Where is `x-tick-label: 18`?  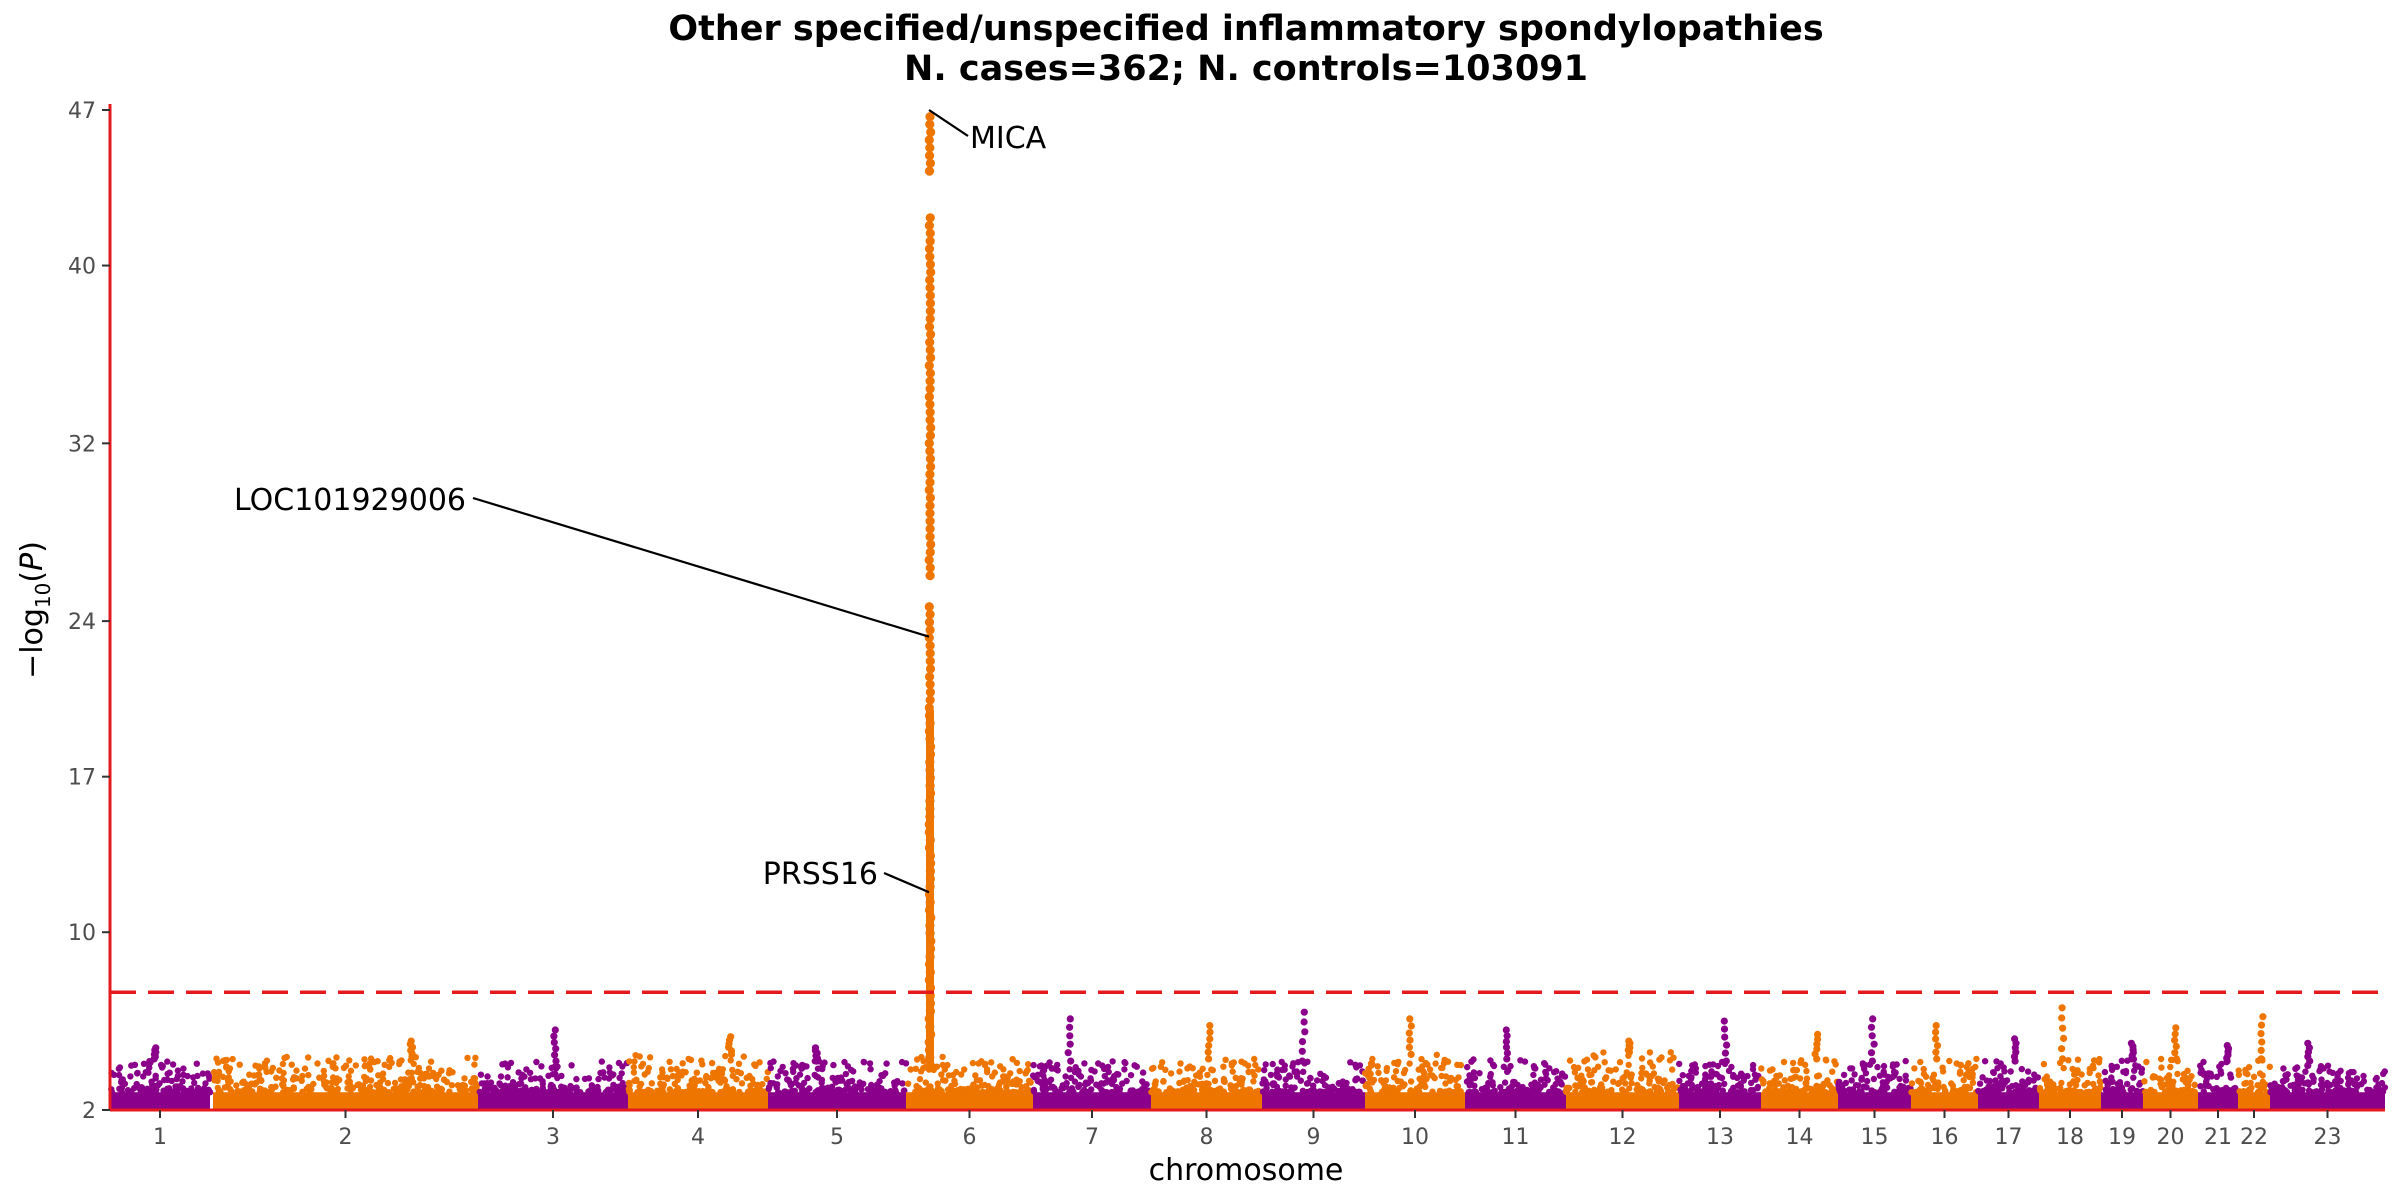
x-tick-label: 18 is located at coordinates (2070, 1137).